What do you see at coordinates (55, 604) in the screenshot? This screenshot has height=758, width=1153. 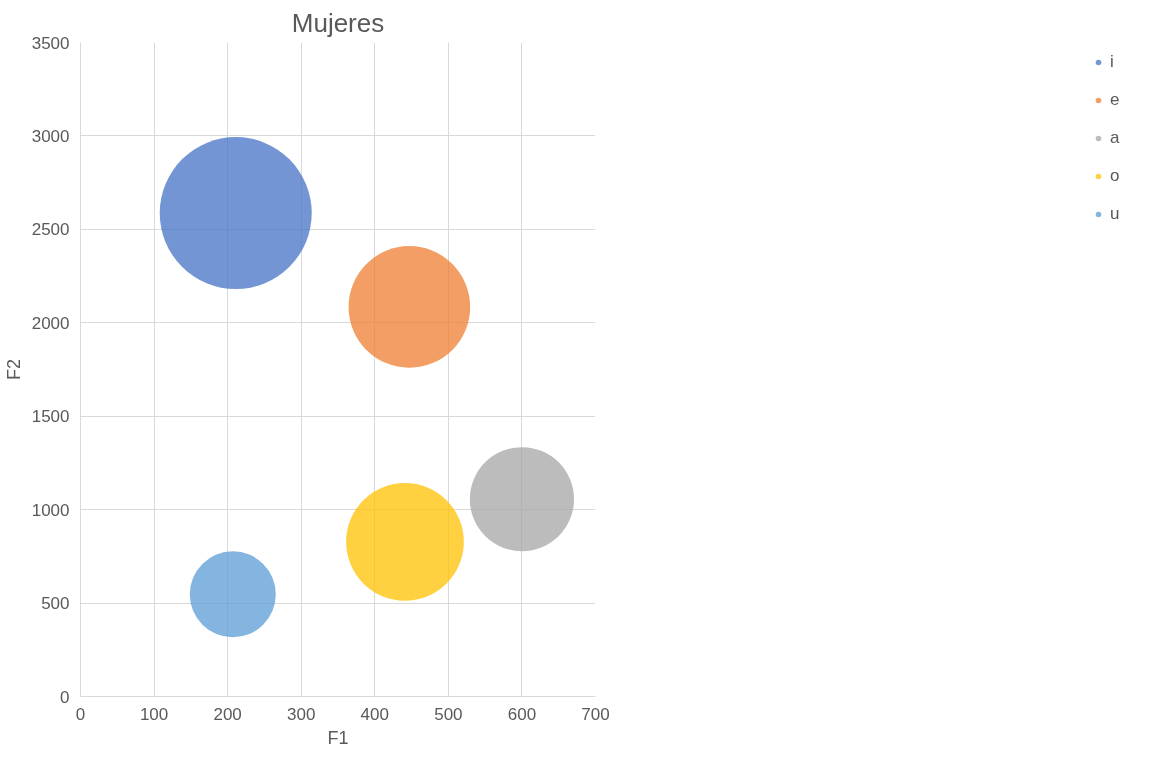 I see `y-tick-label: 500` at bounding box center [55, 604].